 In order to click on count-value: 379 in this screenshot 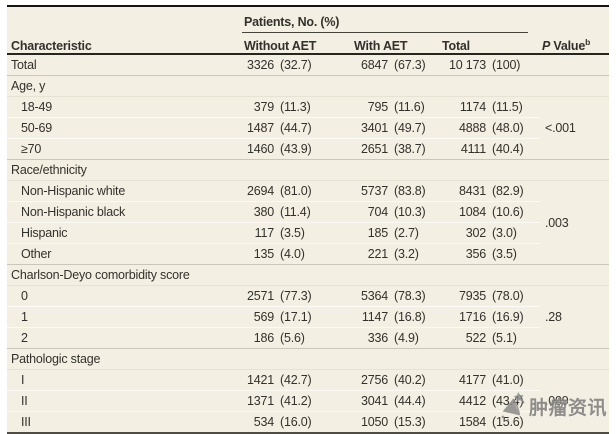, I will do `click(263, 107)`.